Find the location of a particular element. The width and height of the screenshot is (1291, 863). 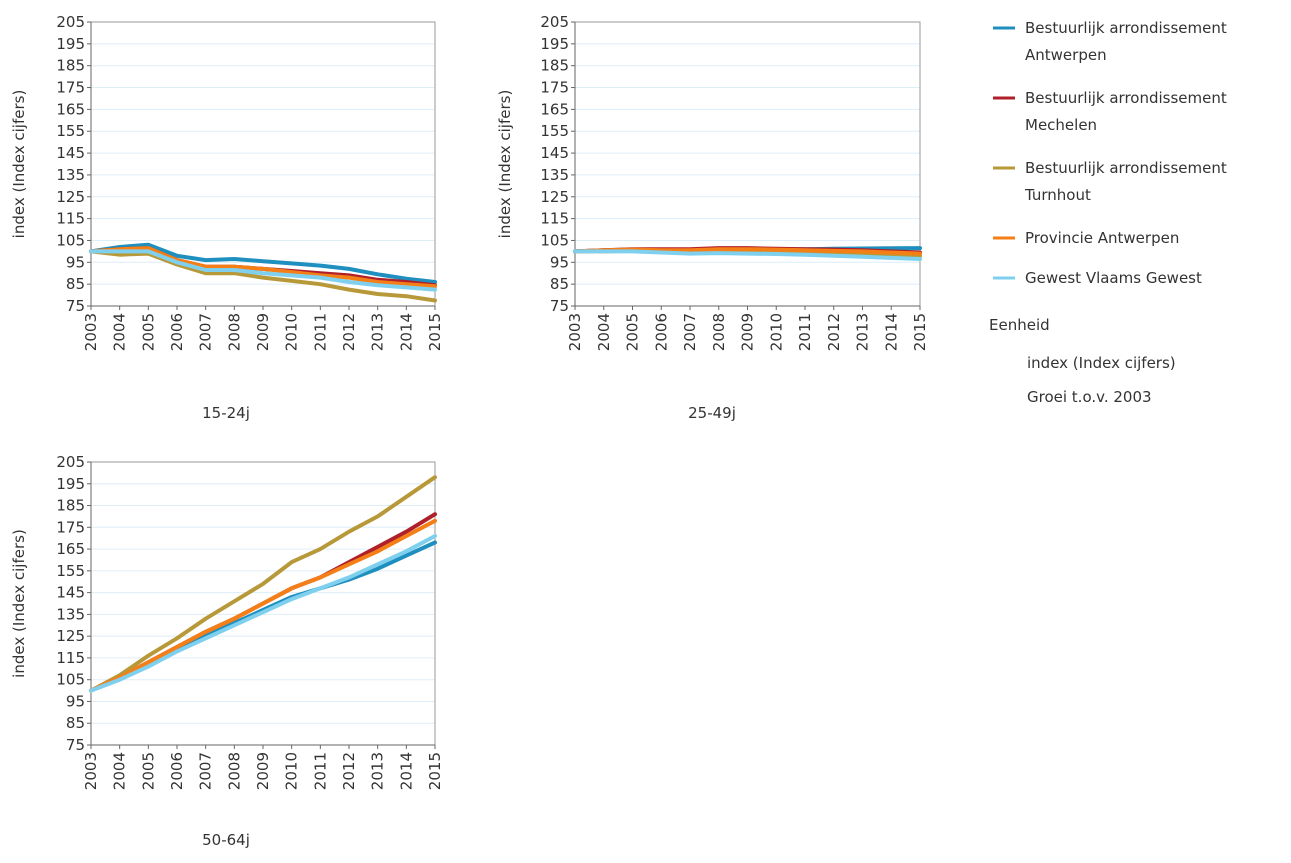

legend-label: Turnhout is located at coordinates (1057, 195).